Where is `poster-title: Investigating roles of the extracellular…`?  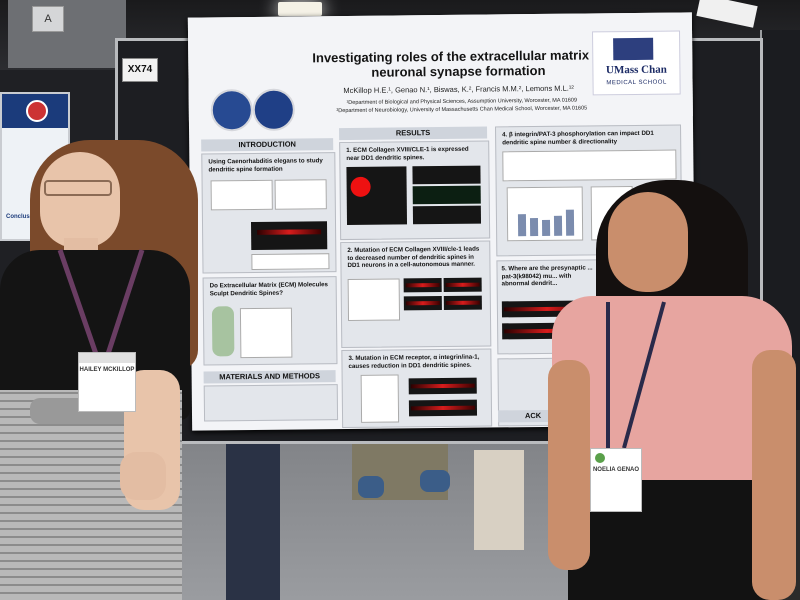
poster-title: Investigating roles of the extracellular… is located at coordinates (458, 63).